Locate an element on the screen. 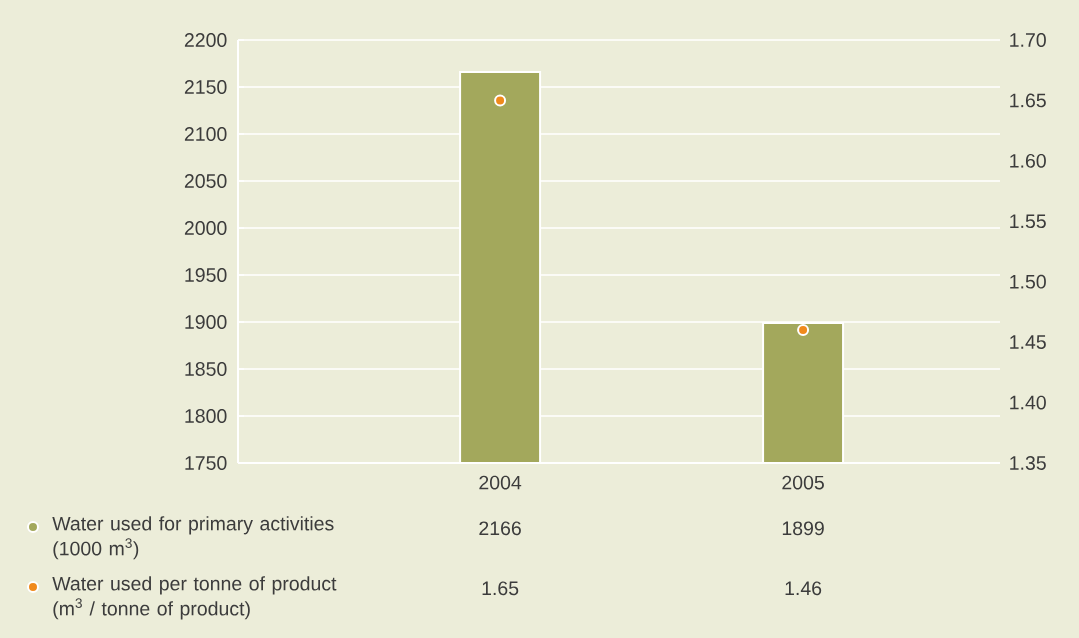 The height and width of the screenshot is (638, 1079). y-tick-label: 2200 is located at coordinates (205, 40).